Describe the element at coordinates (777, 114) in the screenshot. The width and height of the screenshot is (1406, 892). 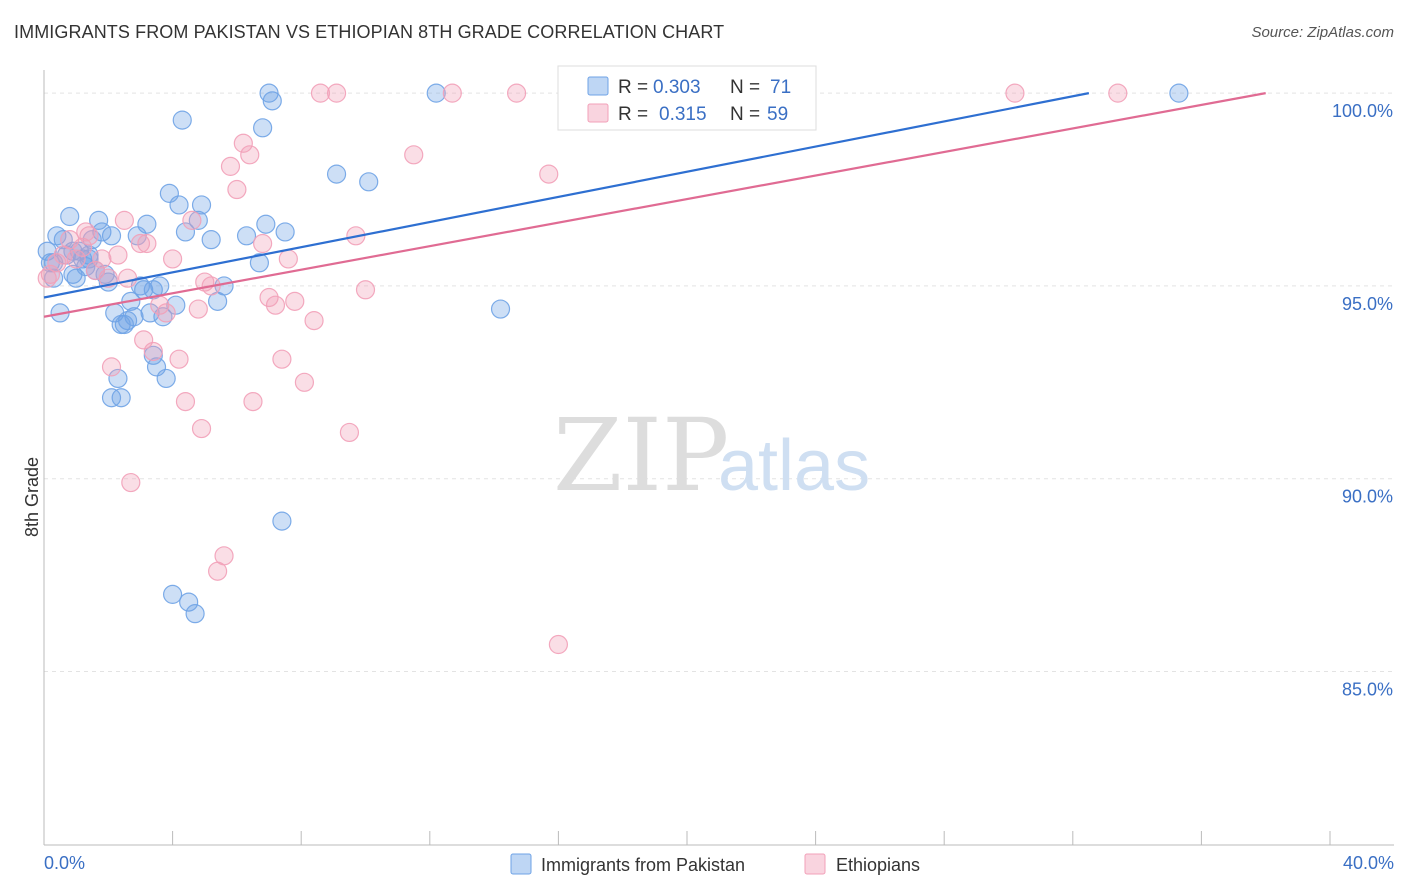
I see `legend-n-value: 59` at that location.